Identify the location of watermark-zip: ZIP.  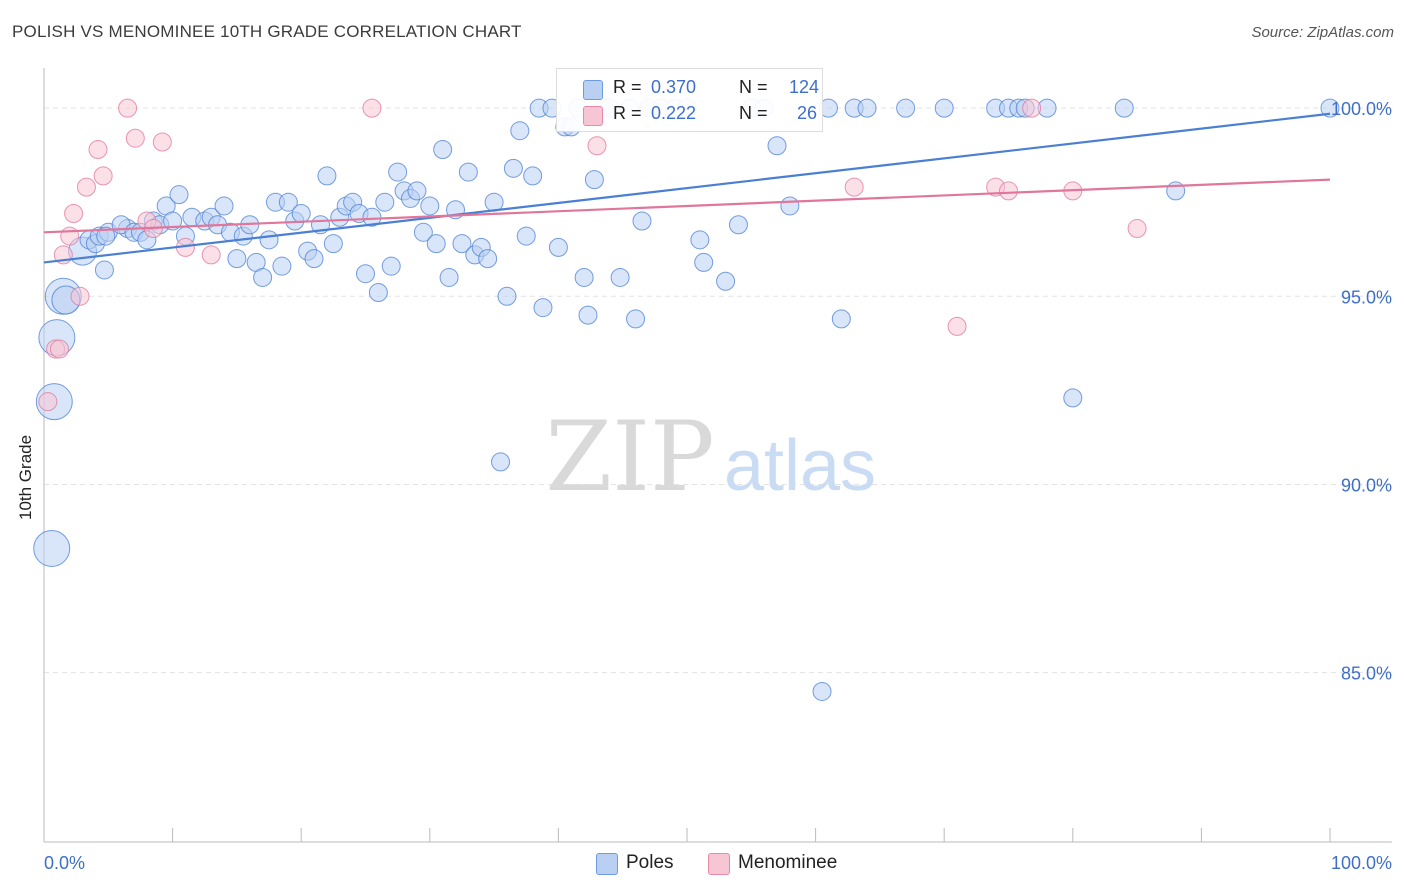
(629, 457).